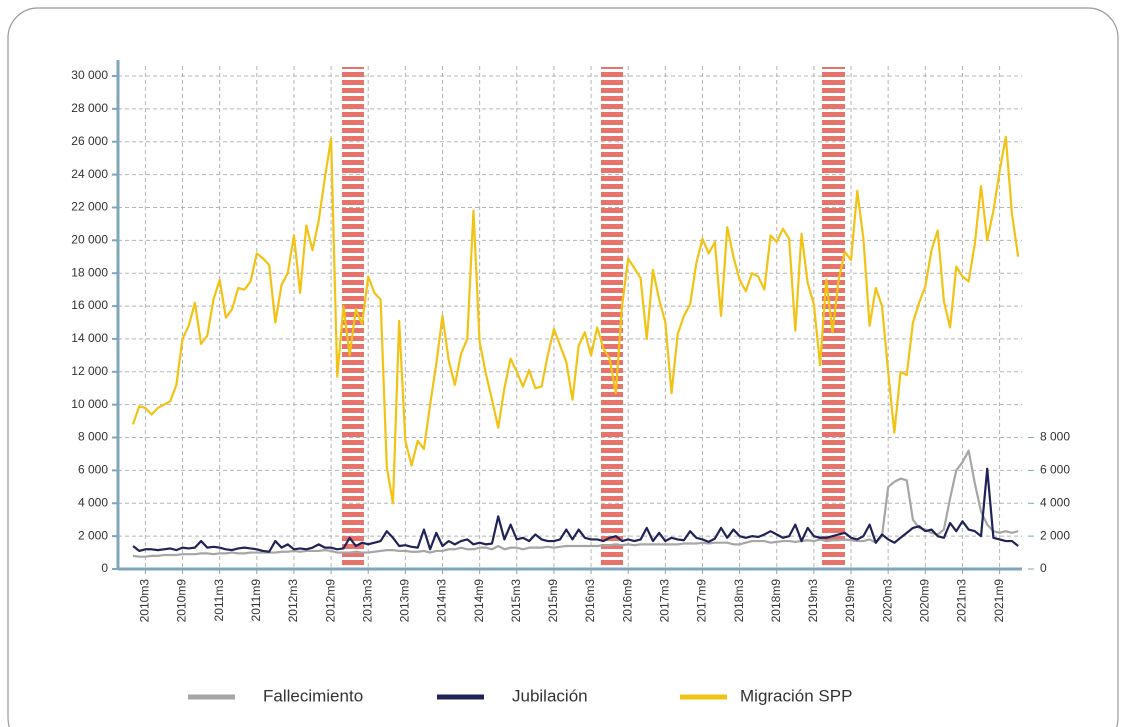  I want to click on x-tick-label: 2015m9, so click(553, 601).